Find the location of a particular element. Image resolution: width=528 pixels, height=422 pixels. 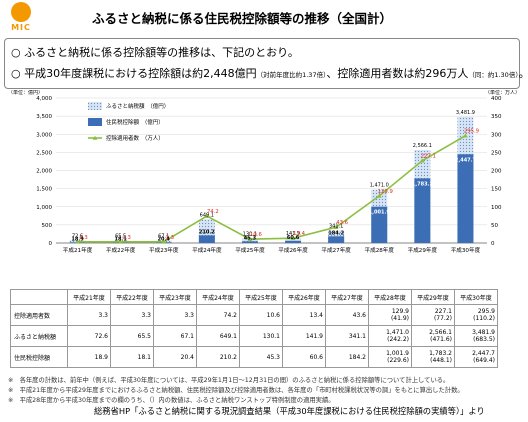

x-tick-label: 平成23年度 is located at coordinates (164, 250).